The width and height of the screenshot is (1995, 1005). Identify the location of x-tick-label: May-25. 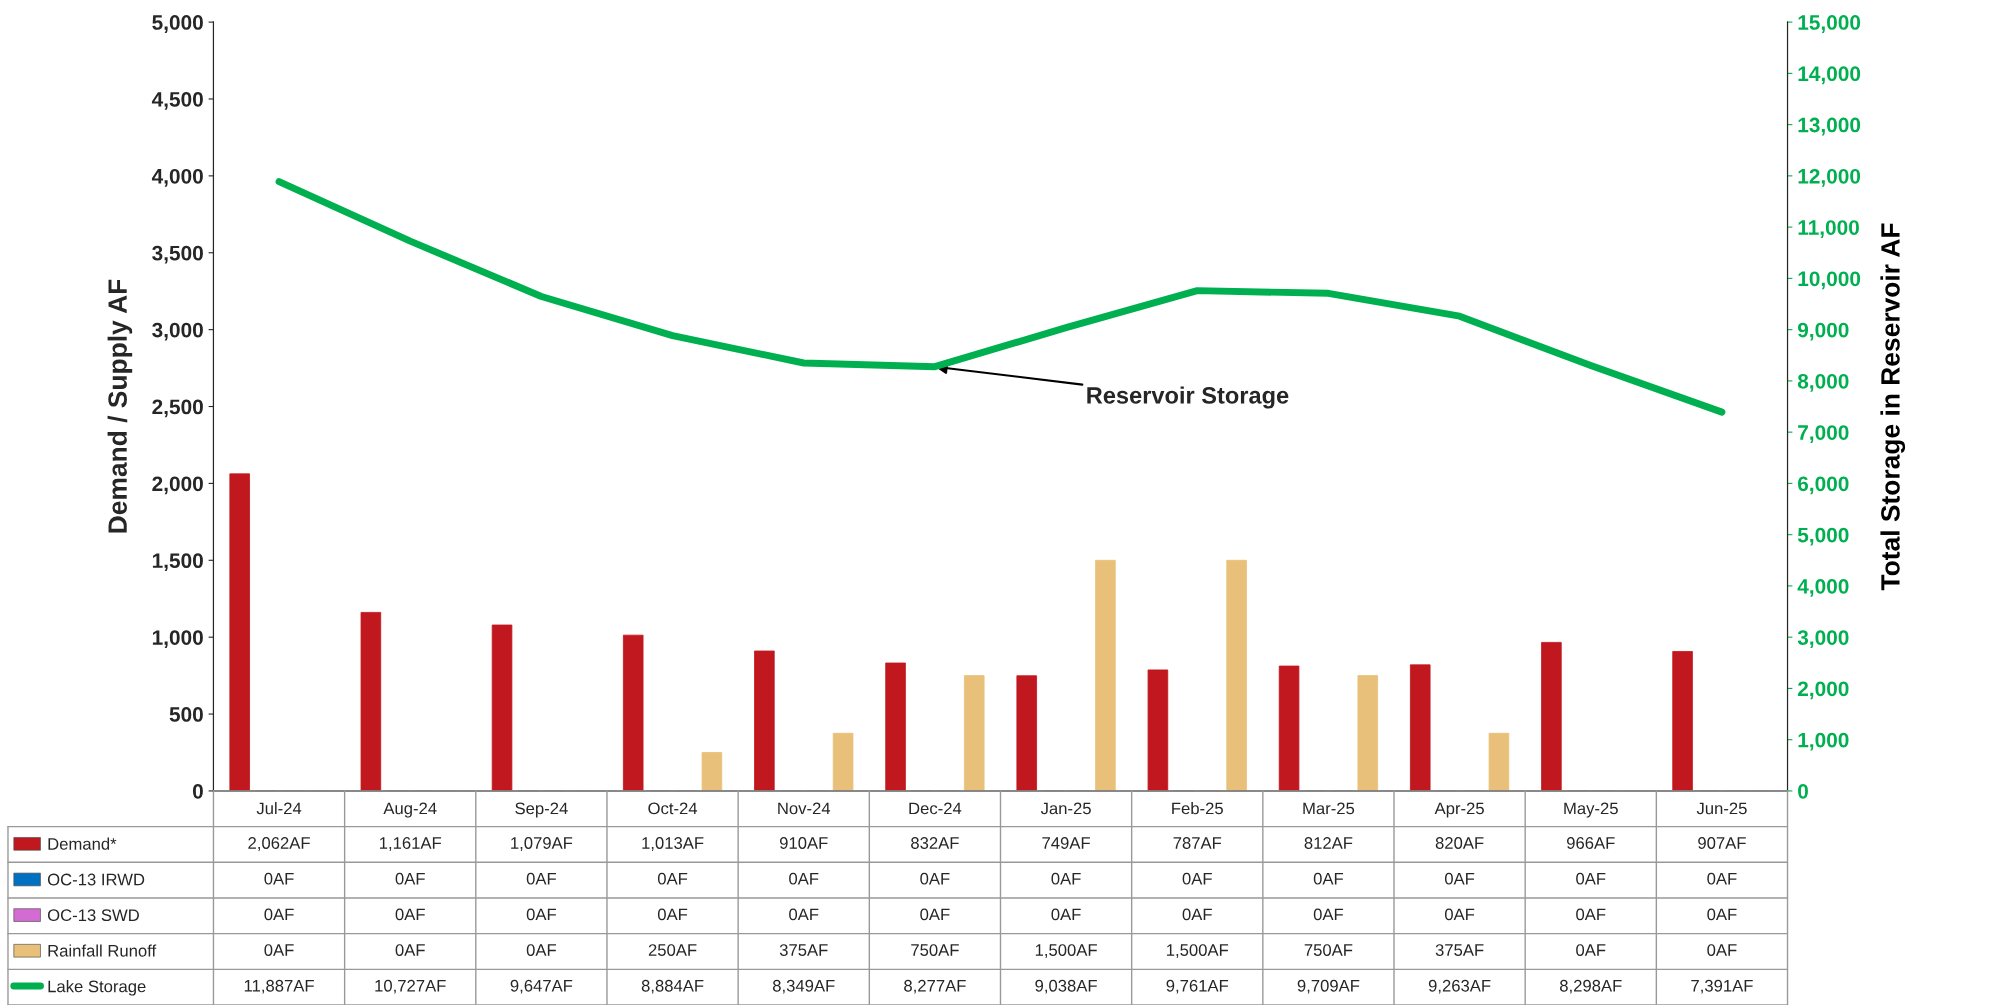
(1591, 810).